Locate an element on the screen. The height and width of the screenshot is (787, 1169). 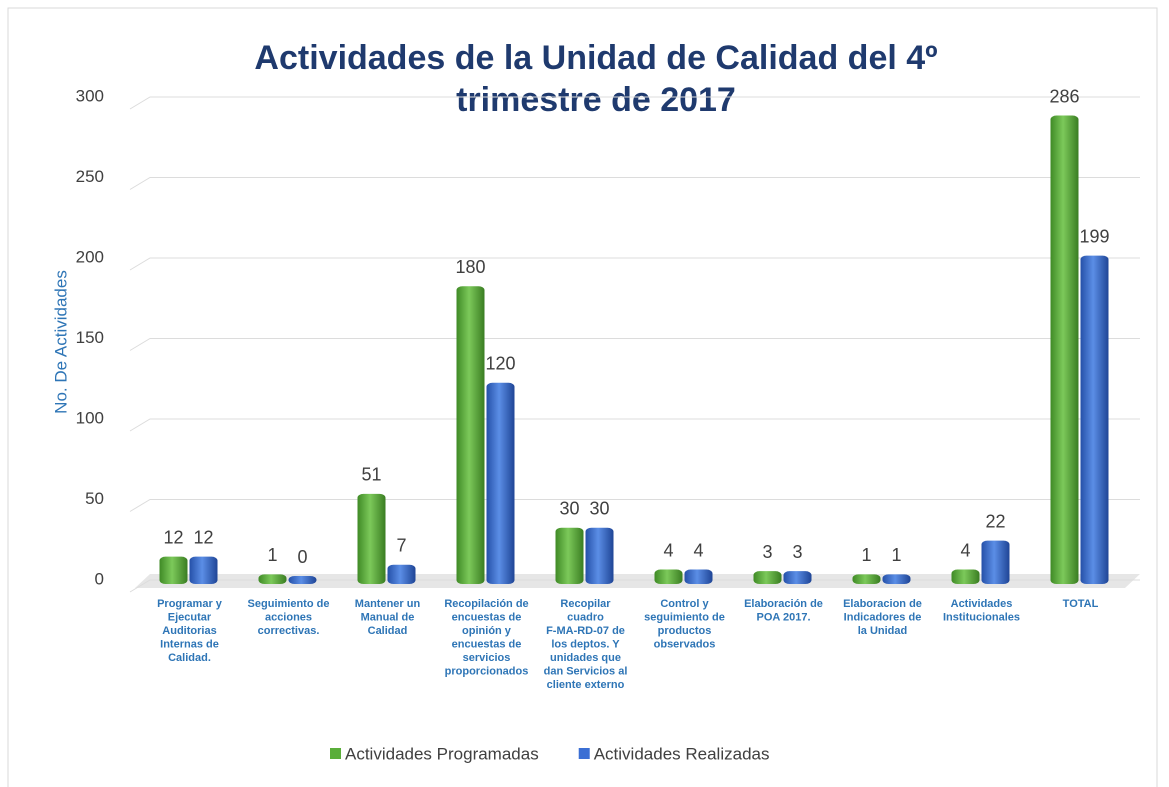
x-tick-label: Mantener un Manual de Calidad is located at coordinates (388, 617).